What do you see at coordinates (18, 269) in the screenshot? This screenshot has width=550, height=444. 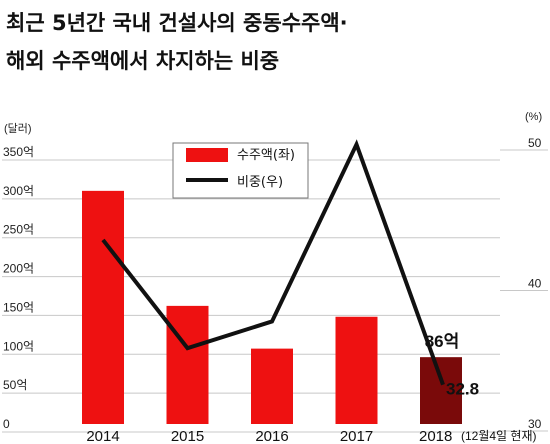 I see `left-tick-label: 200억` at bounding box center [18, 269].